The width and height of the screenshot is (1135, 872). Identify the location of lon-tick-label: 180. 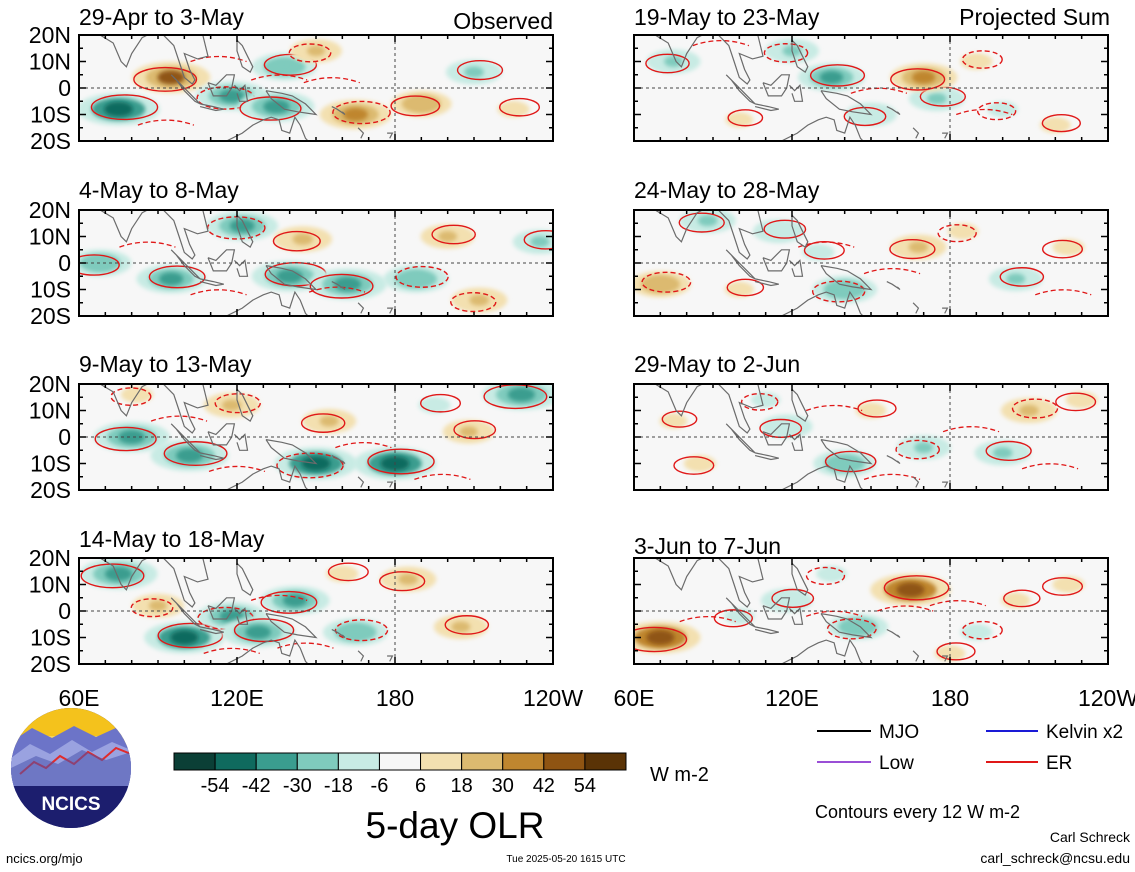
(950, 698).